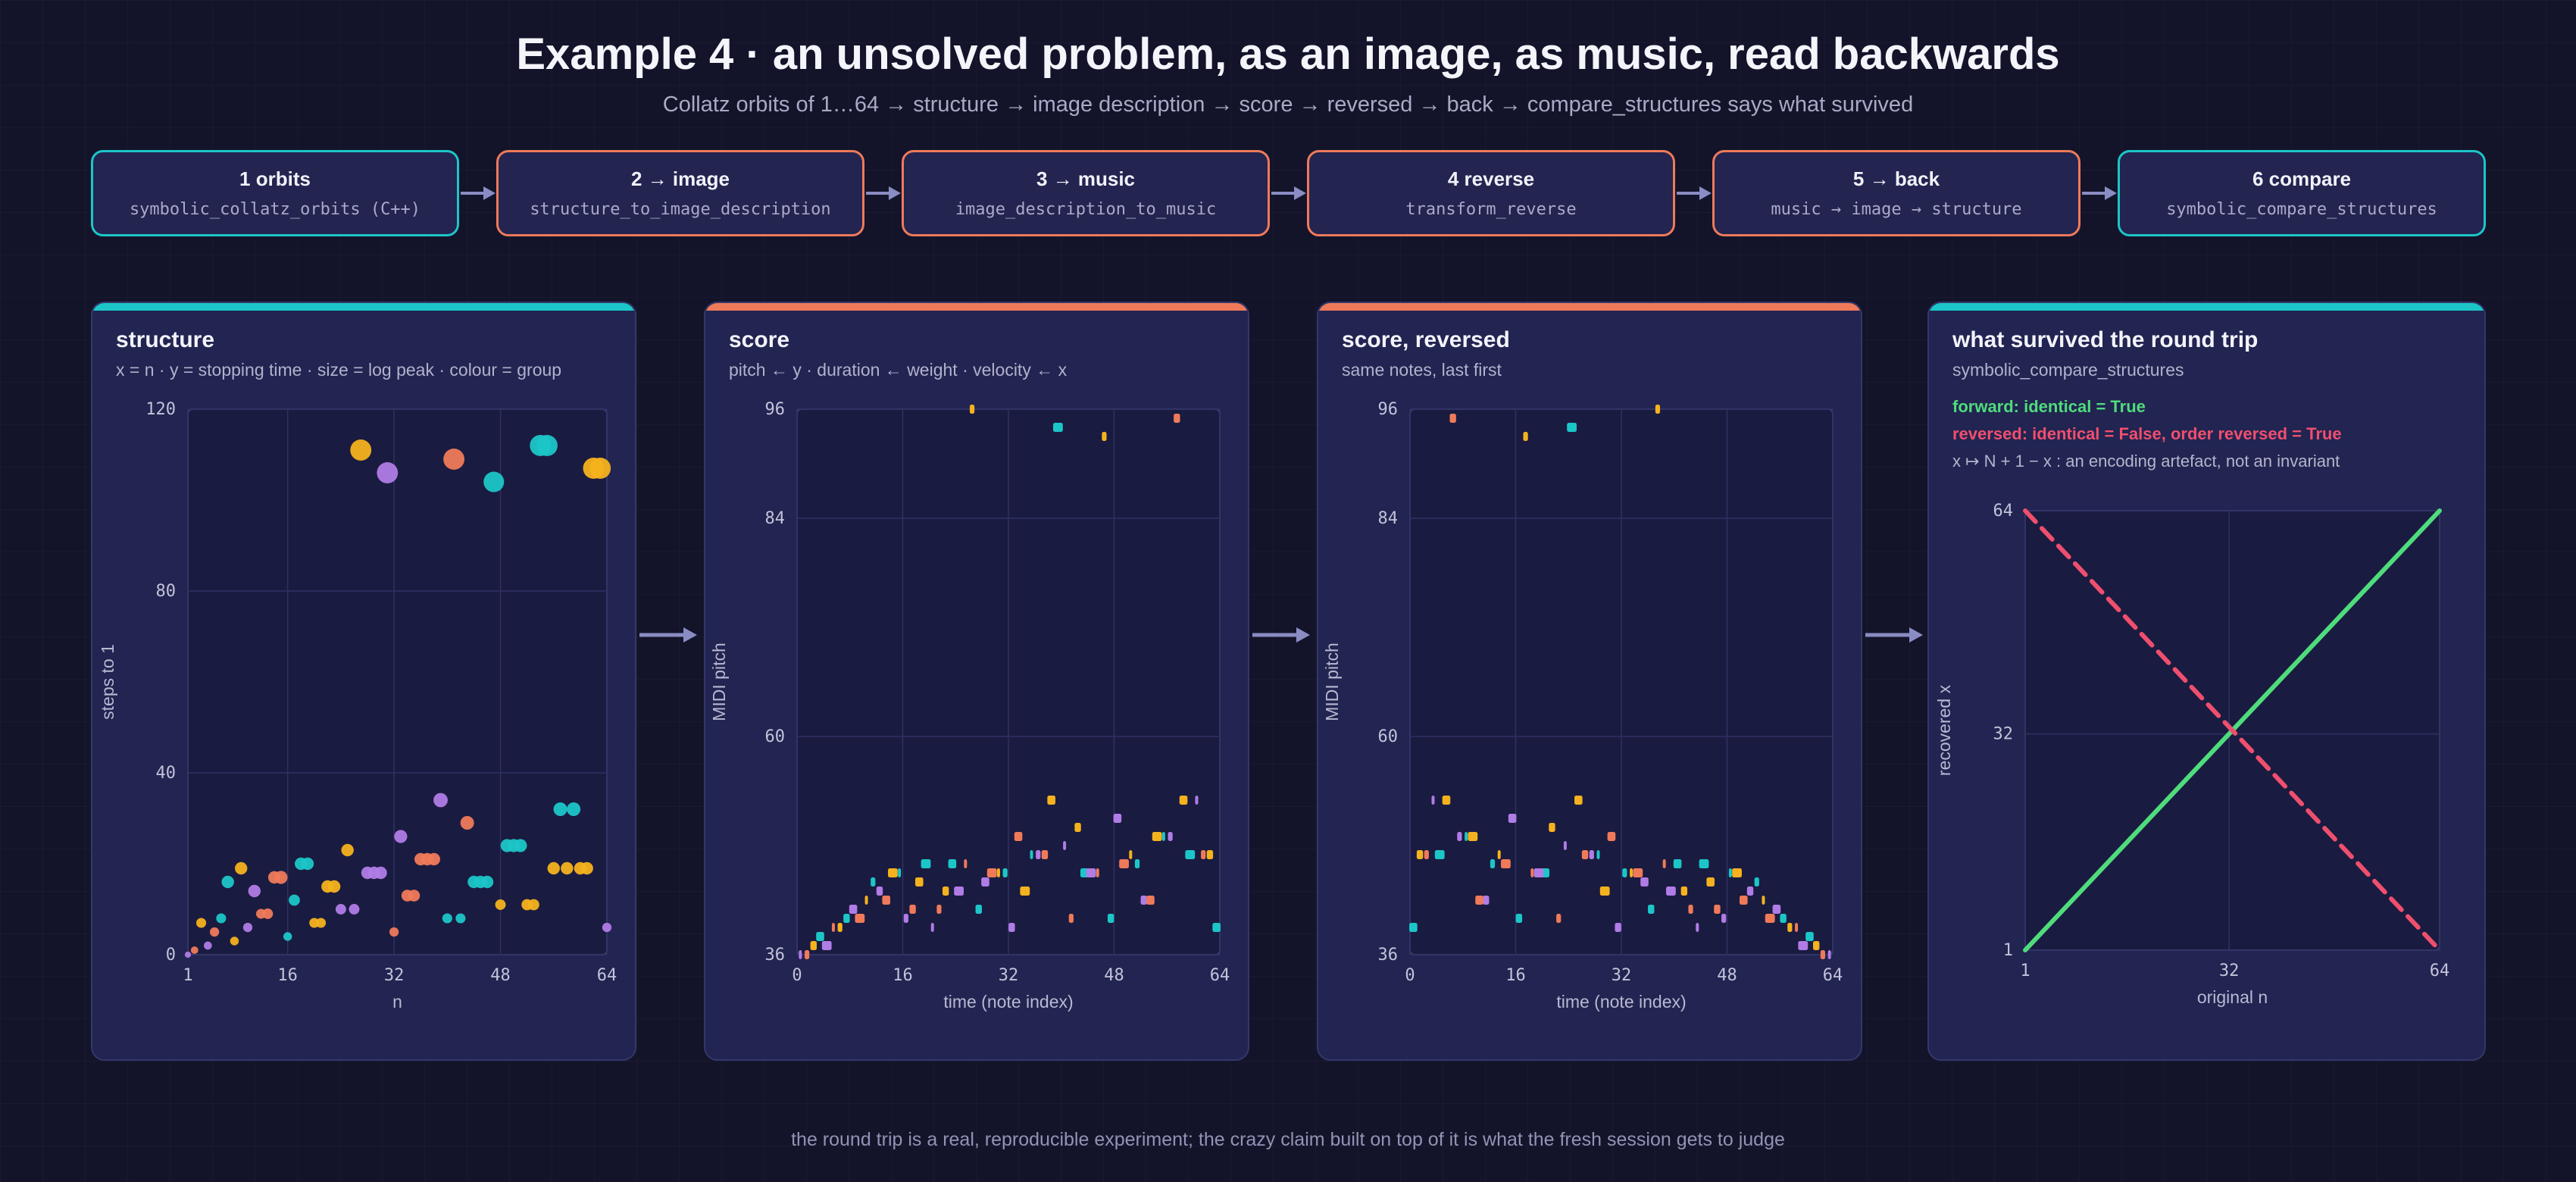  What do you see at coordinates (1491, 209) in the screenshot?
I see `step-tool: transform_reverse` at bounding box center [1491, 209].